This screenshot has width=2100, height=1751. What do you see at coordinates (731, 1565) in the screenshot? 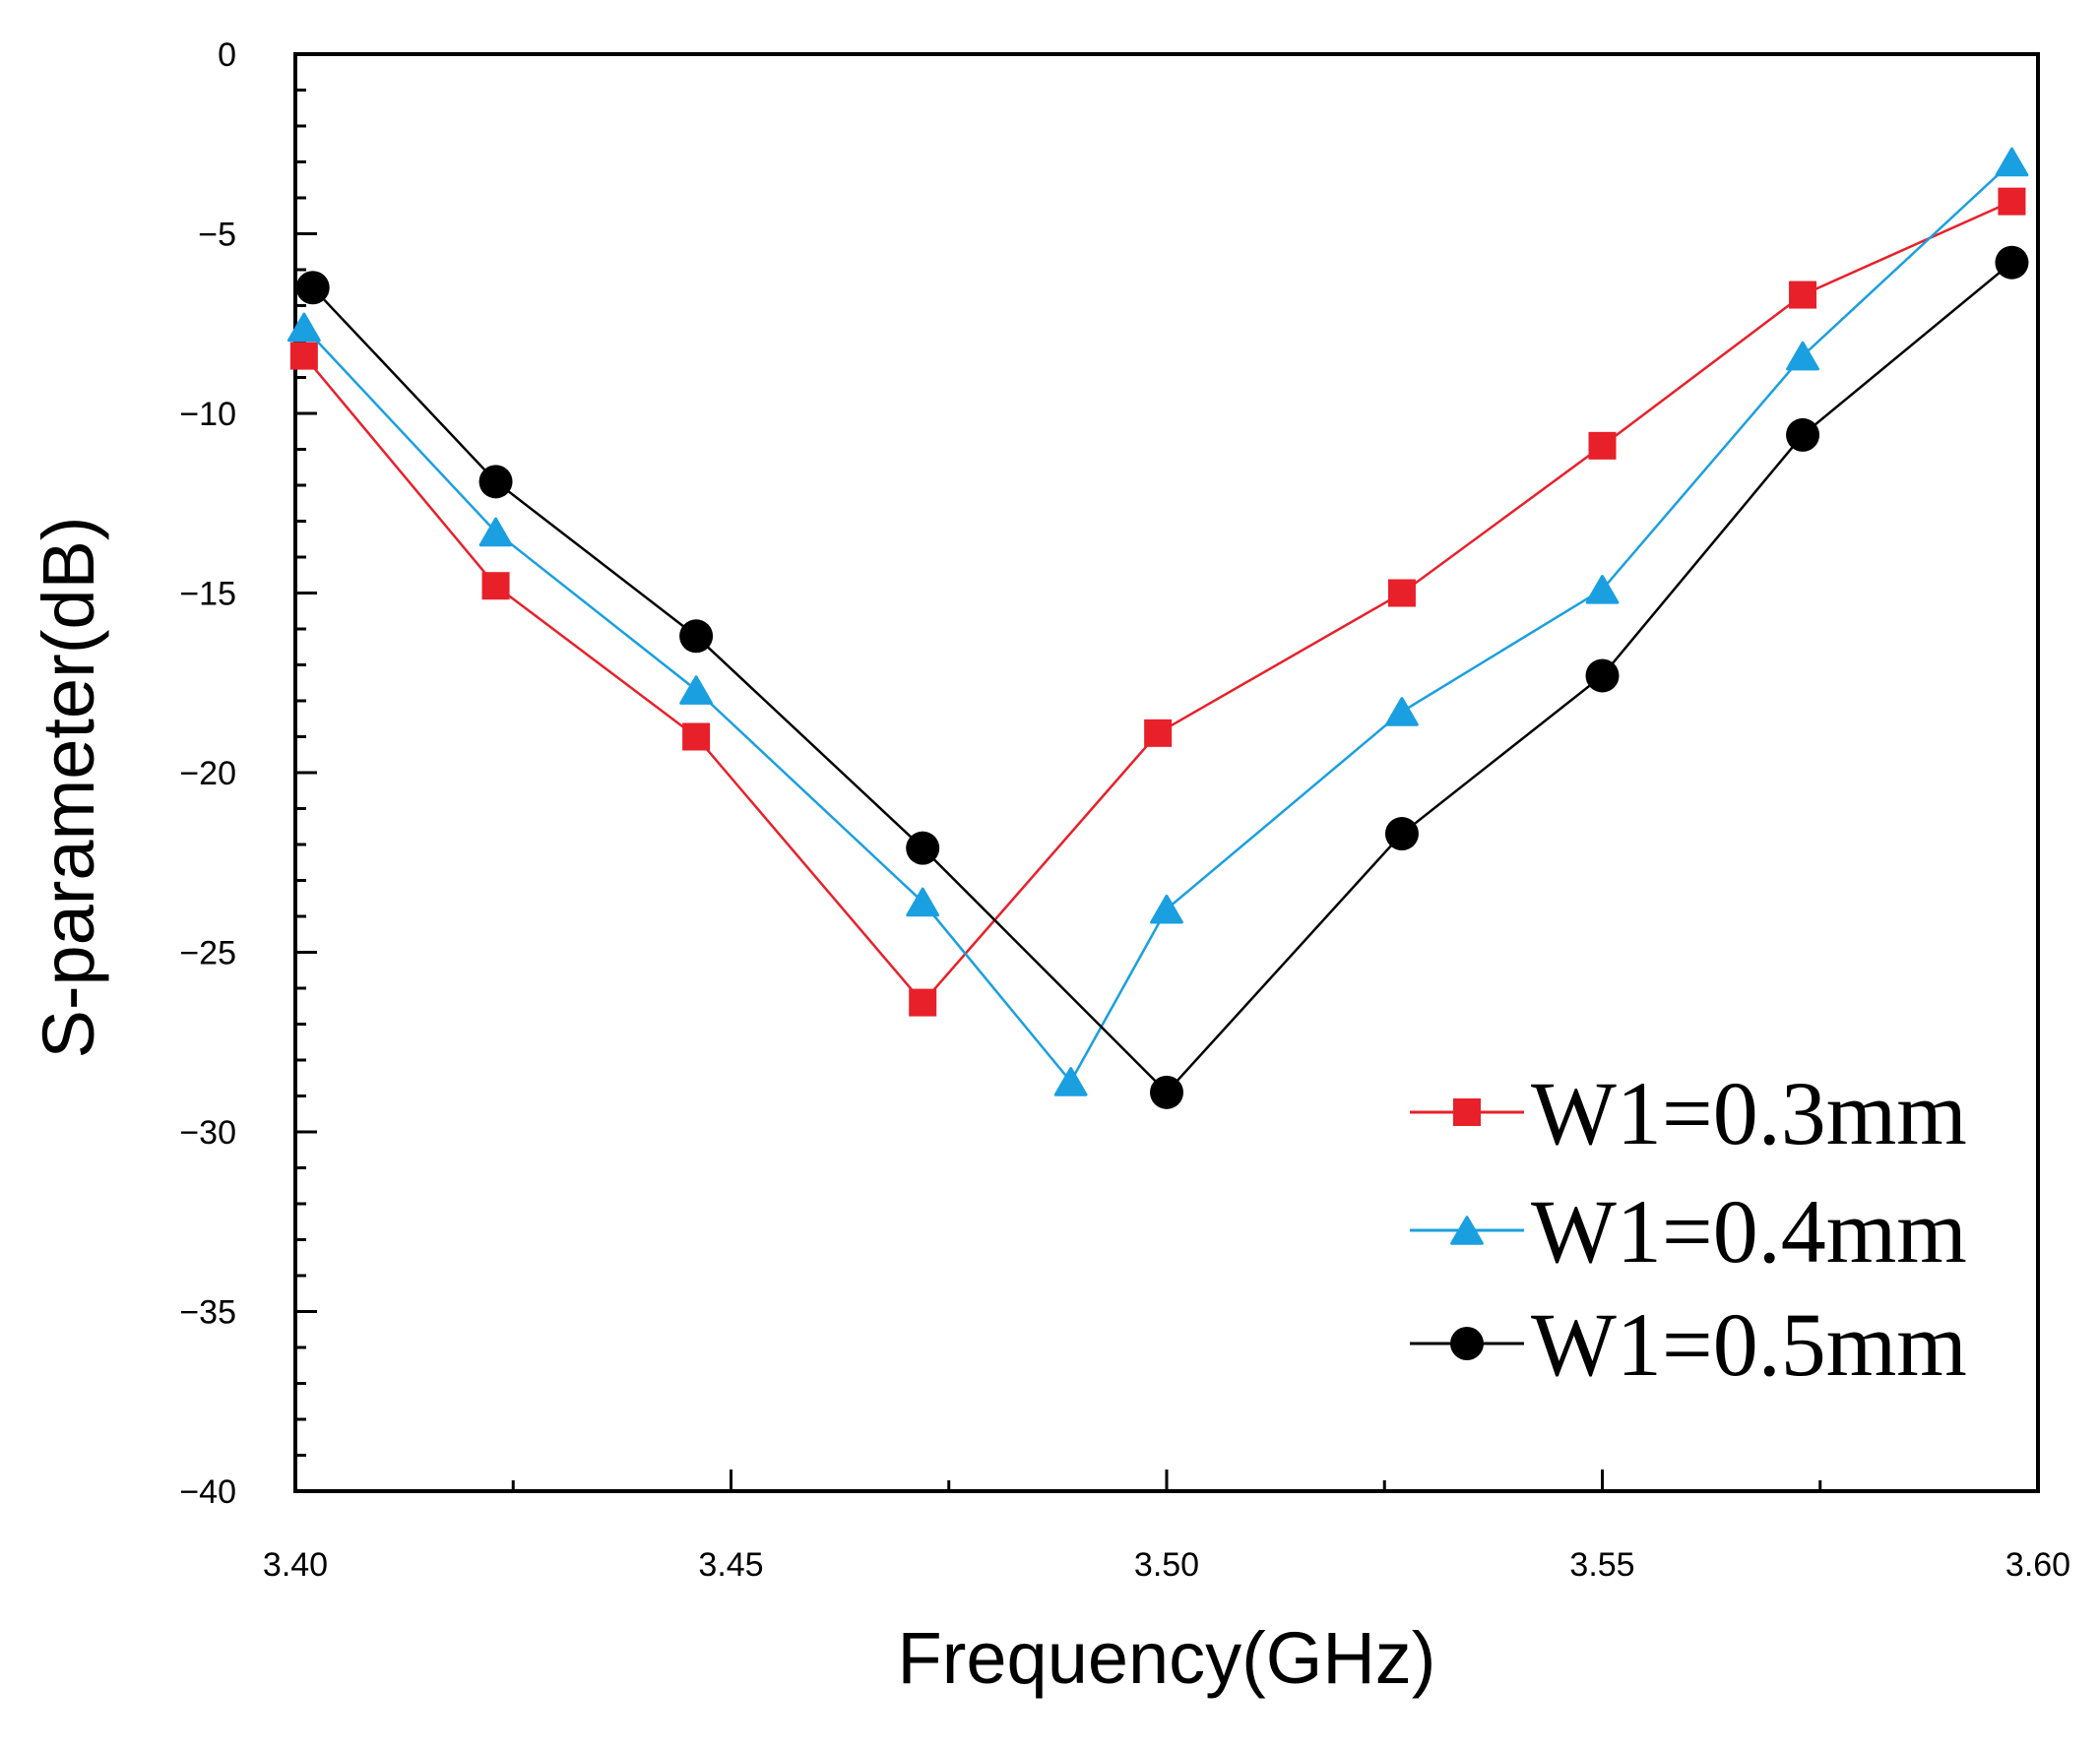
I see `x-tick-label: 3.45` at bounding box center [731, 1565].